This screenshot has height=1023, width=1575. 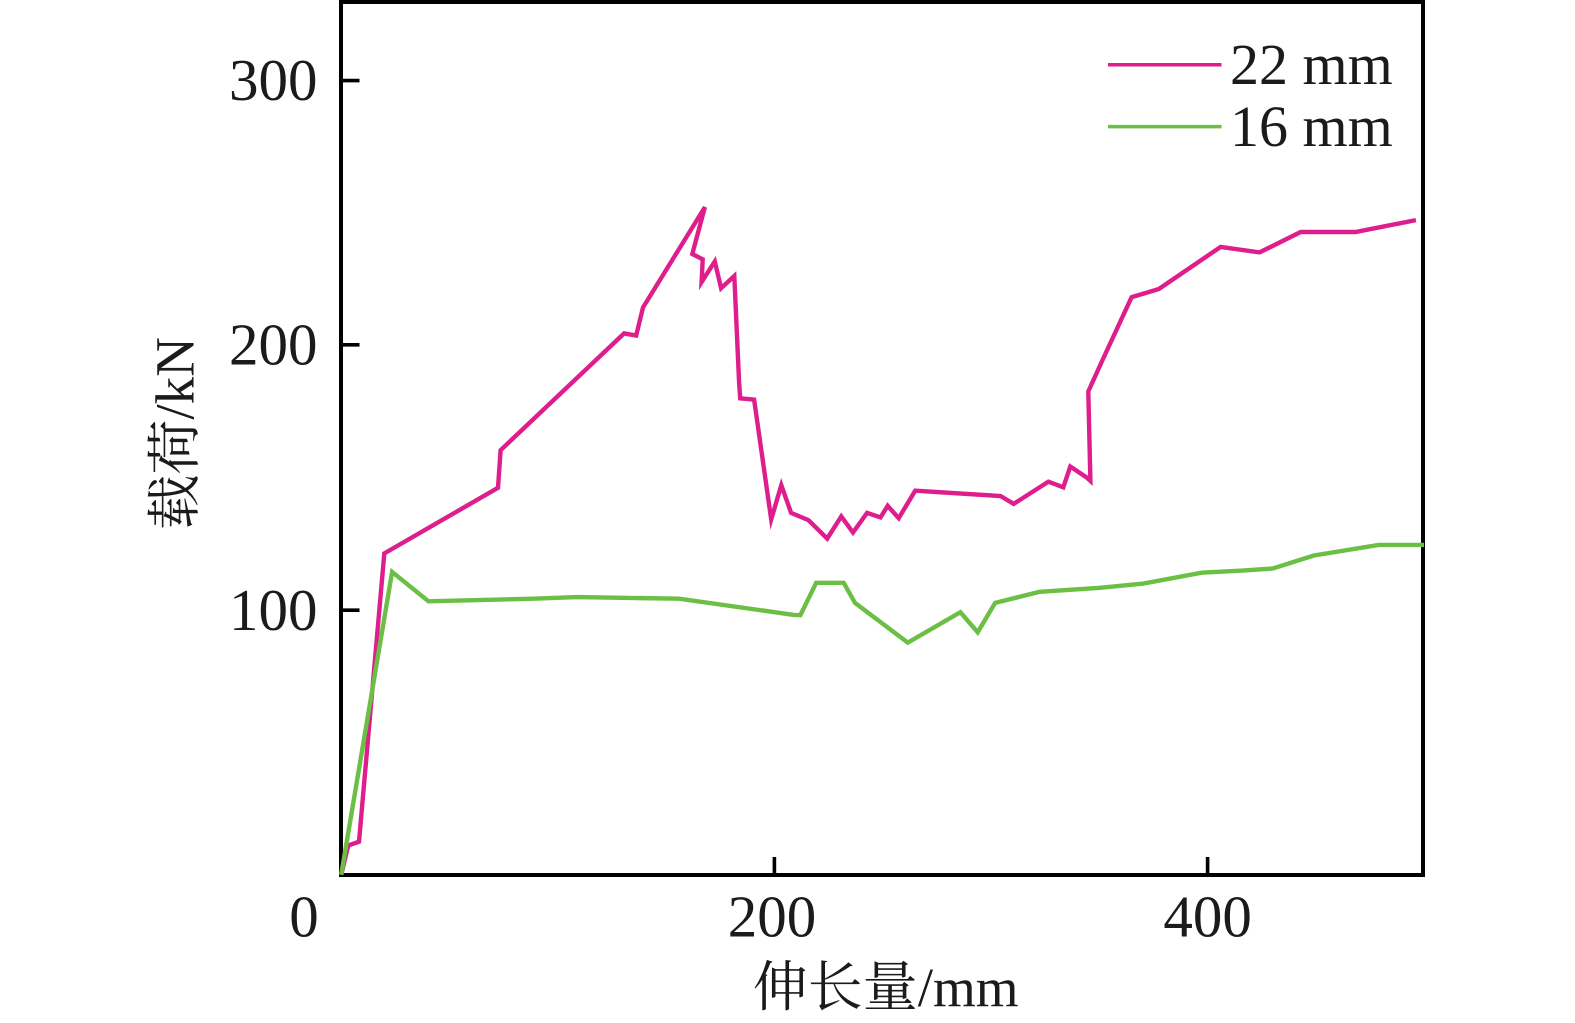 What do you see at coordinates (273, 80) in the screenshot?
I see `svg-text: 300` at bounding box center [273, 80].